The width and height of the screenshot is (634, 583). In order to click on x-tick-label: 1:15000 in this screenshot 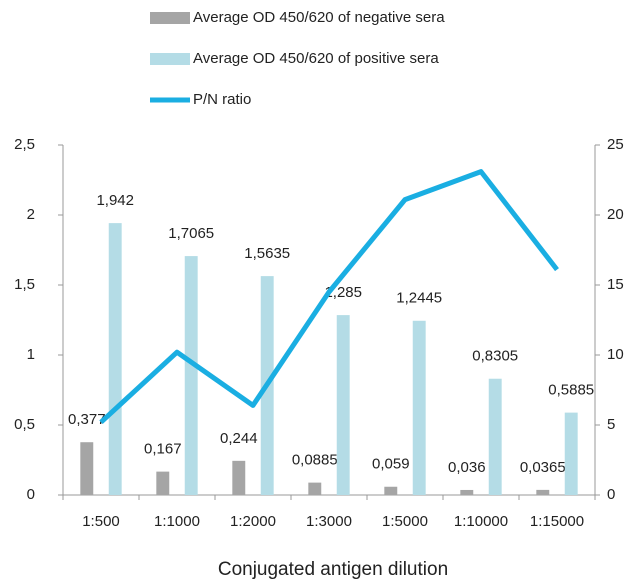, I will do `click(557, 521)`.